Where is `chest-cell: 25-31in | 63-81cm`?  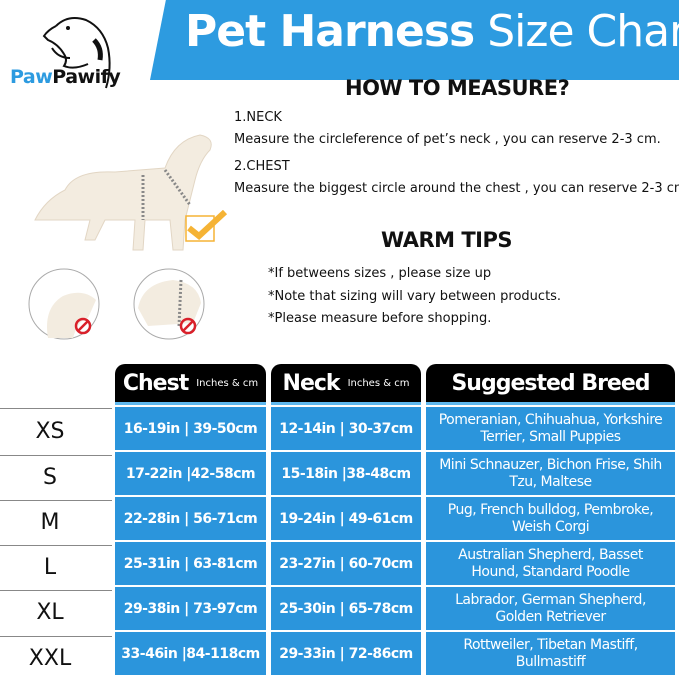
chest-cell: 25-31in | 63-81cm is located at coordinates (190, 563).